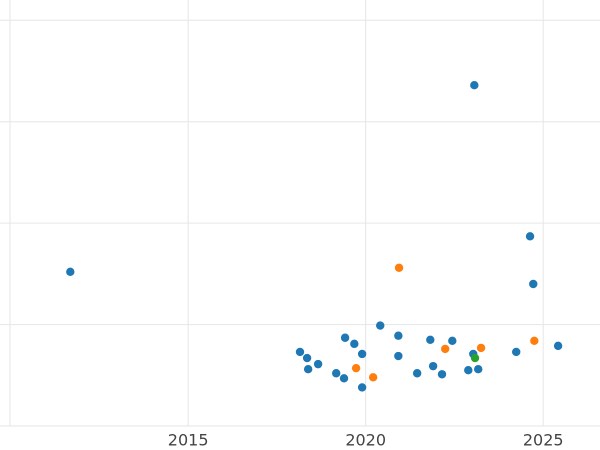 This screenshot has height=450, width=600. I want to click on x-tick-label: 2015, so click(188, 440).